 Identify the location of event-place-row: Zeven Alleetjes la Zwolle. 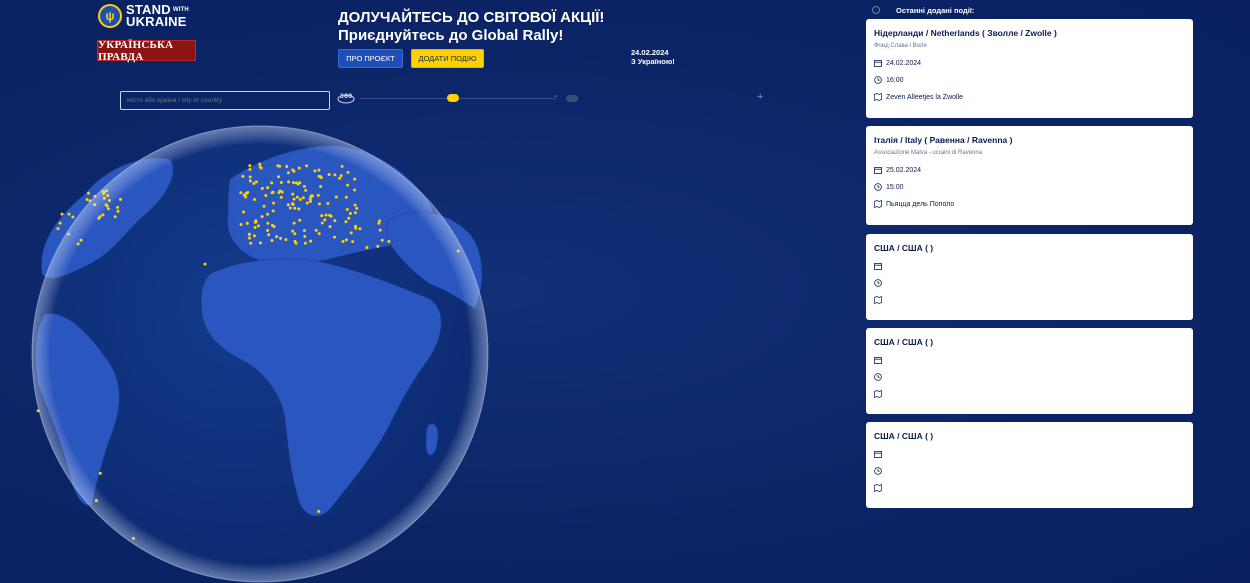
(1029, 97).